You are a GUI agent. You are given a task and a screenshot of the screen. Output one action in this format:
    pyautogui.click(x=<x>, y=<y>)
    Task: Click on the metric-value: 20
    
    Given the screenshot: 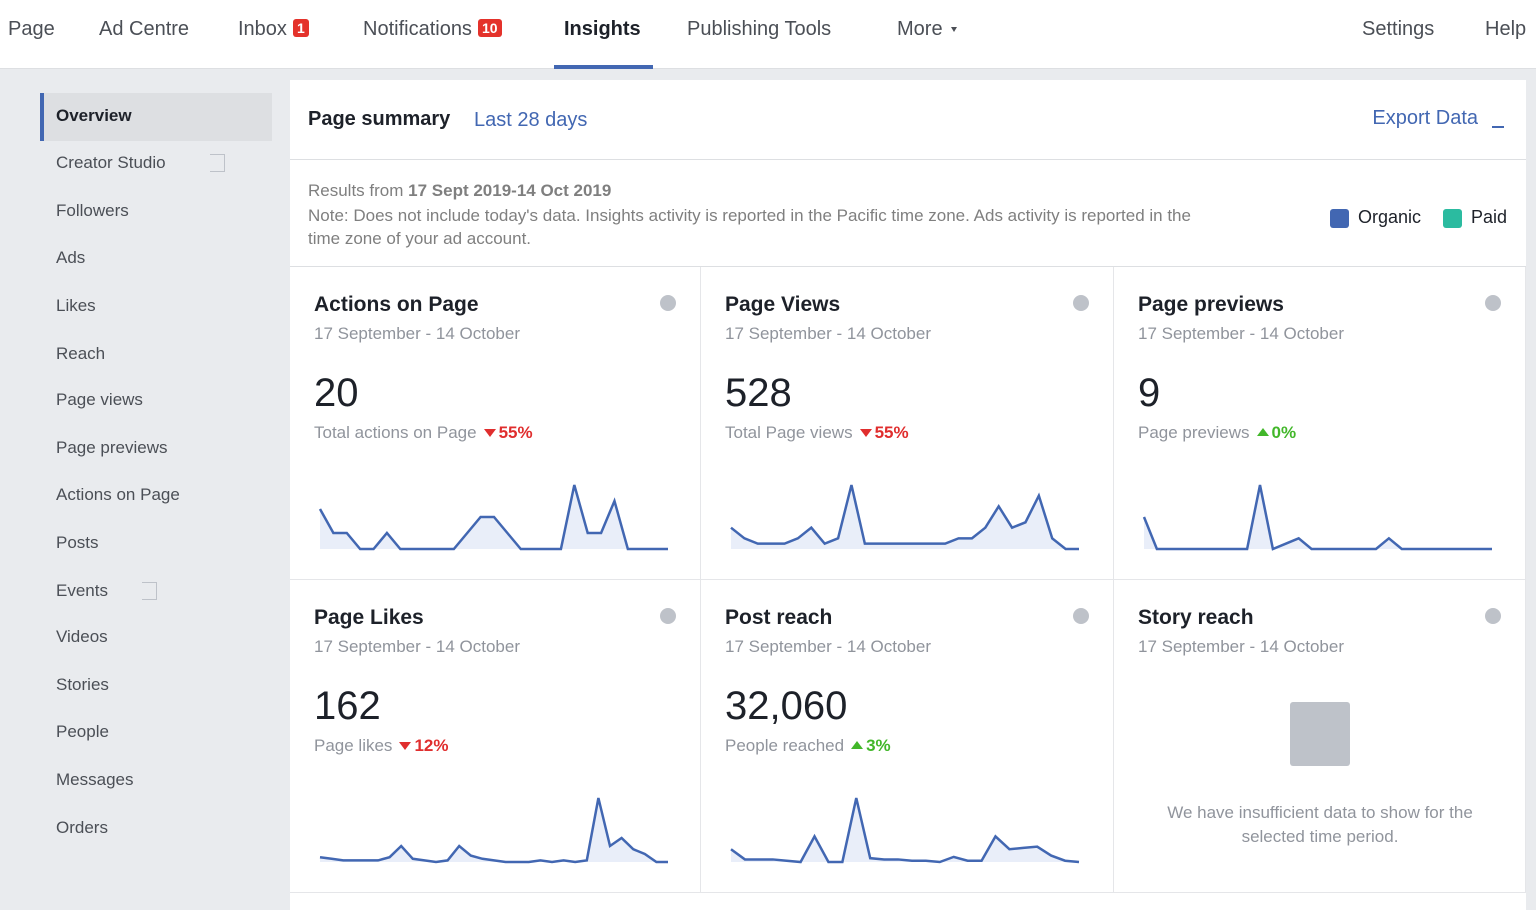 What is the action you would take?
    pyautogui.click(x=336, y=393)
    